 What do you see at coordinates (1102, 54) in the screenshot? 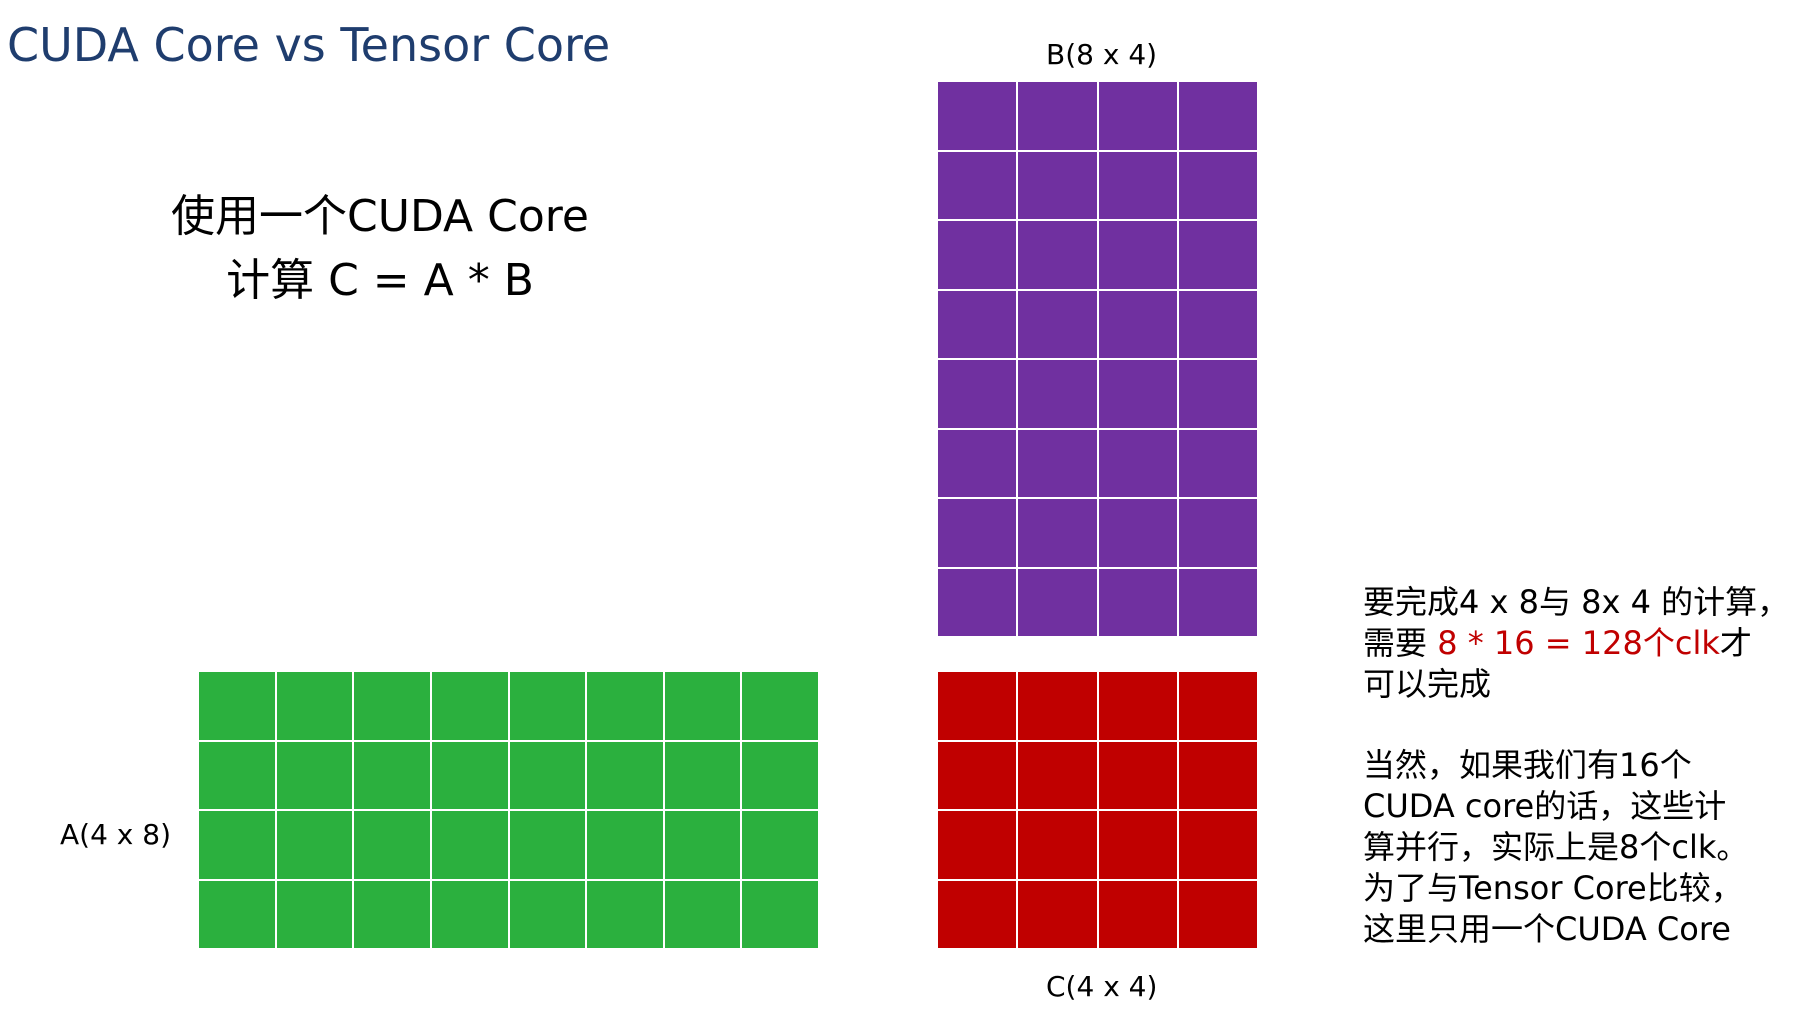
I see `matrix-b-label: B(8 x 4)` at bounding box center [1102, 54].